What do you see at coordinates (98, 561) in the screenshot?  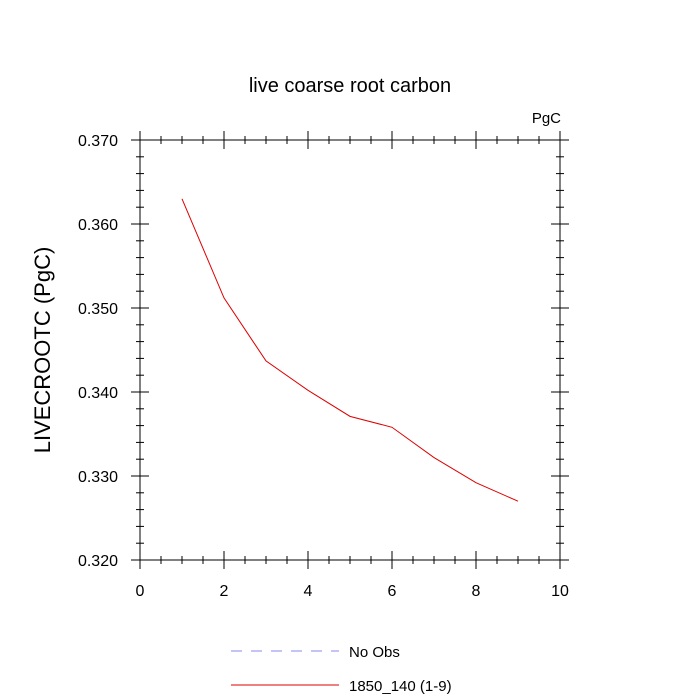 I see `y-tick-label: 0.320` at bounding box center [98, 561].